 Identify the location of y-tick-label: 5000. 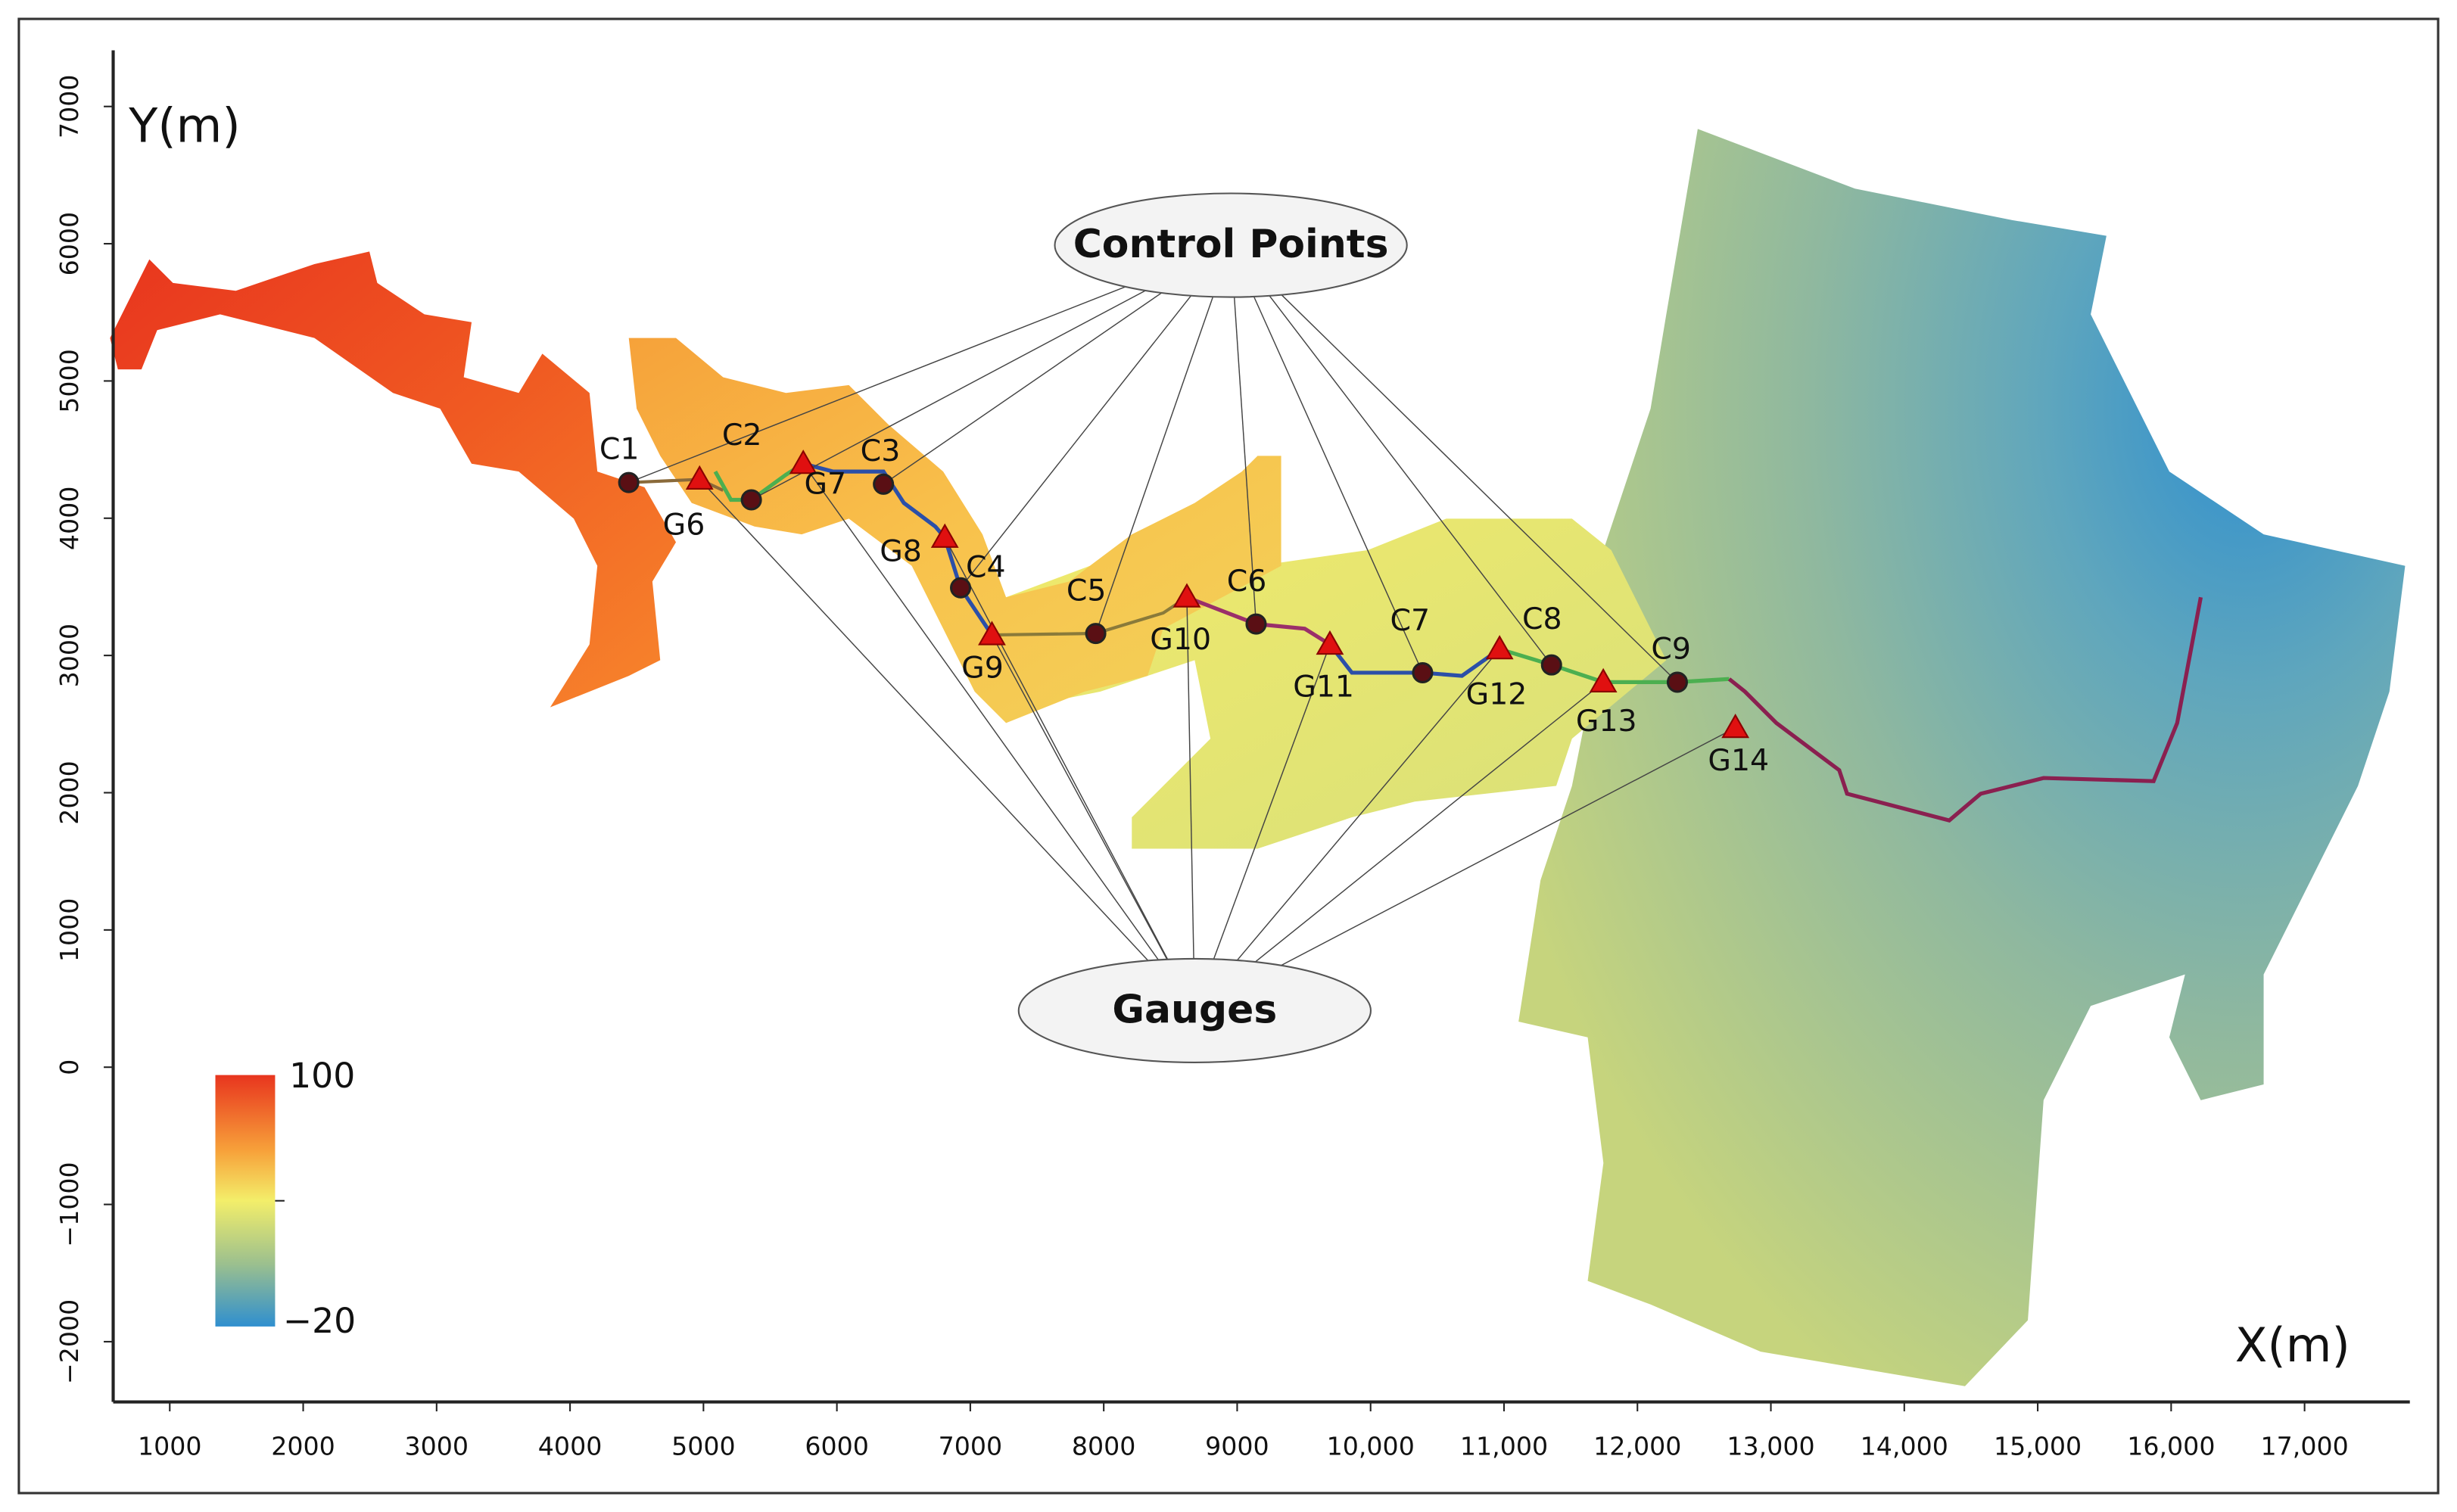
(69, 381).